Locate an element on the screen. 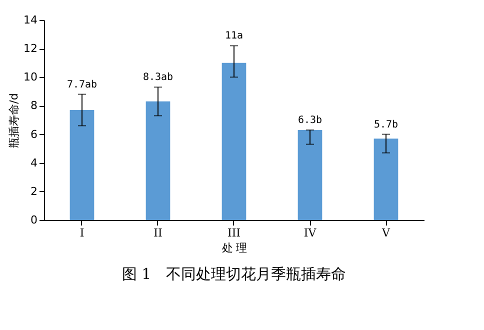 The image size is (484, 330). y-tick-label: 0 is located at coordinates (34, 220).